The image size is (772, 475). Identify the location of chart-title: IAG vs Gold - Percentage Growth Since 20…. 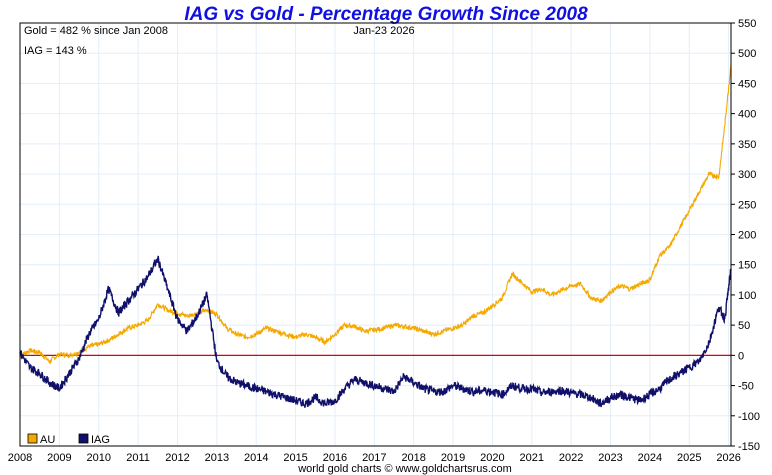
(386, 14).